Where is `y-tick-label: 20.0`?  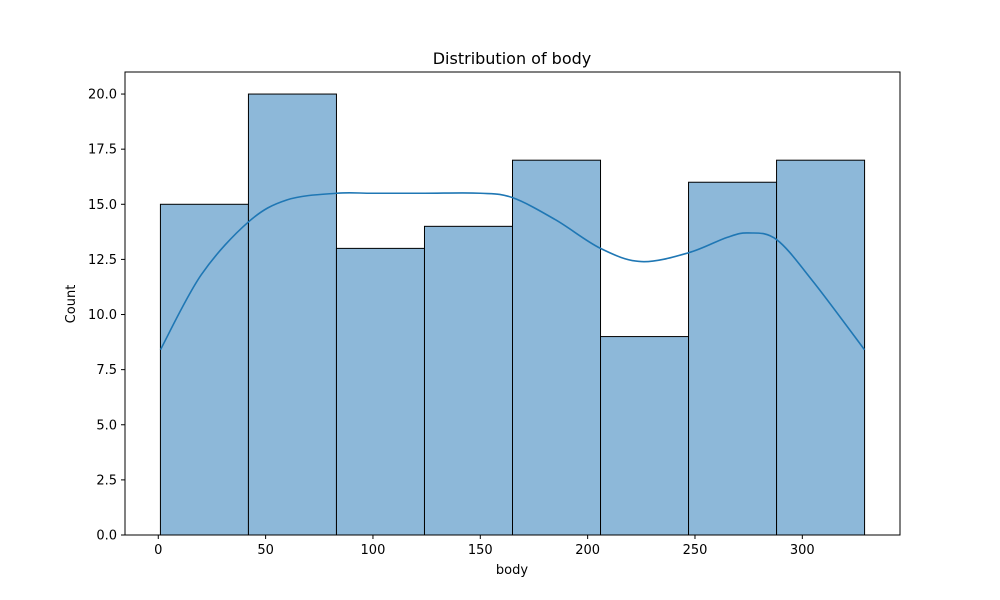
y-tick-label: 20.0 is located at coordinates (102, 95).